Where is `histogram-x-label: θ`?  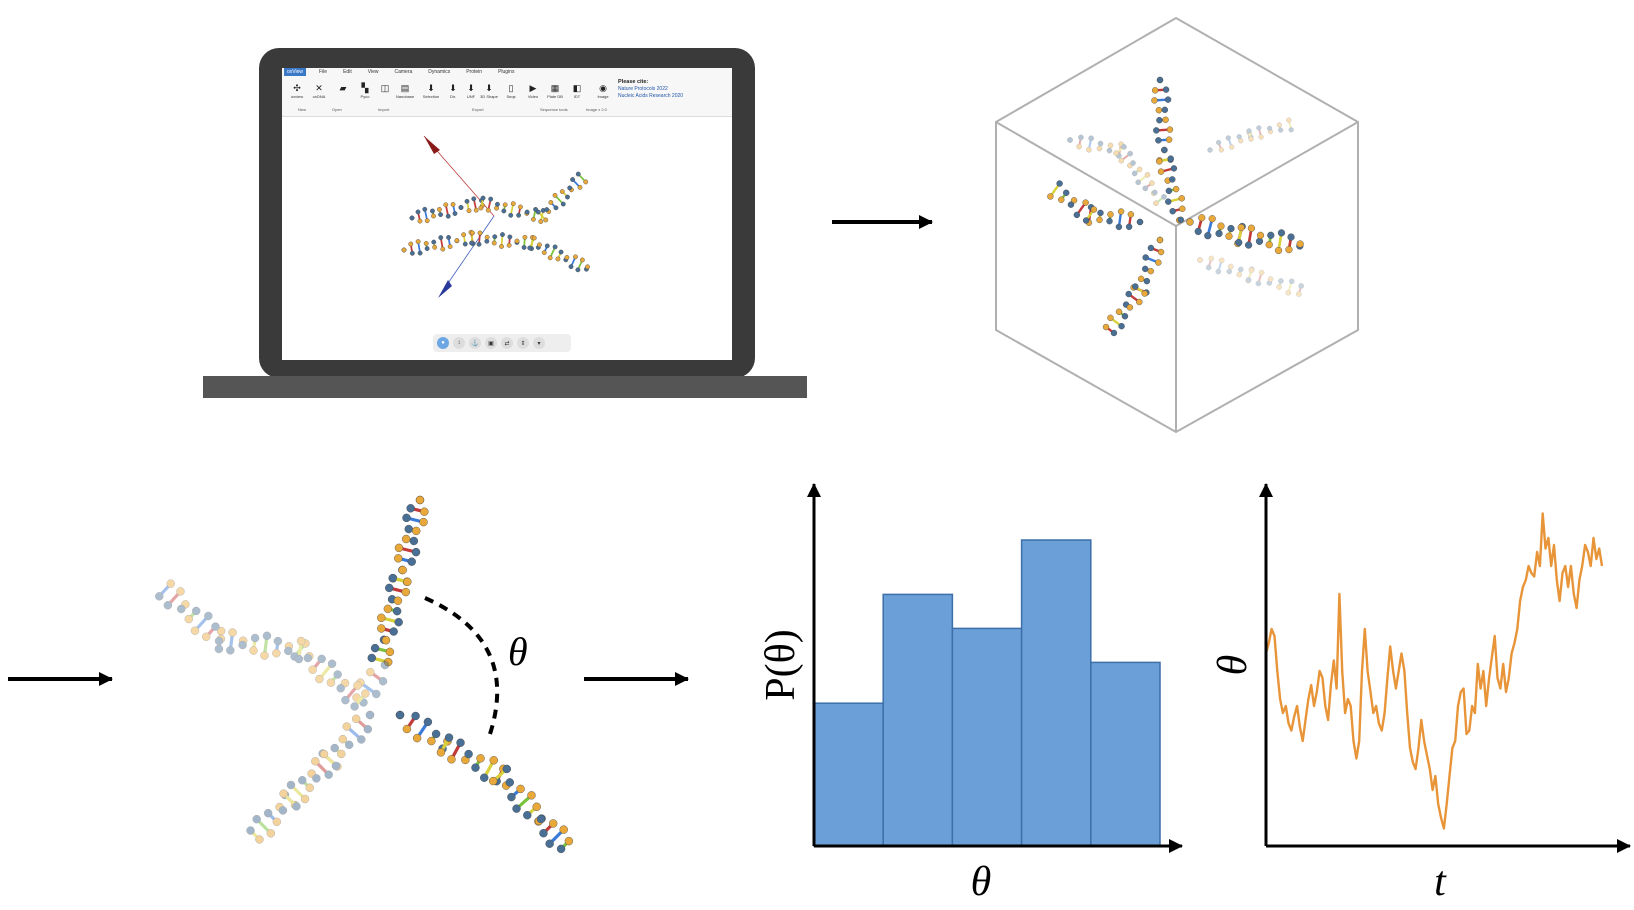 histogram-x-label: θ is located at coordinates (981, 882).